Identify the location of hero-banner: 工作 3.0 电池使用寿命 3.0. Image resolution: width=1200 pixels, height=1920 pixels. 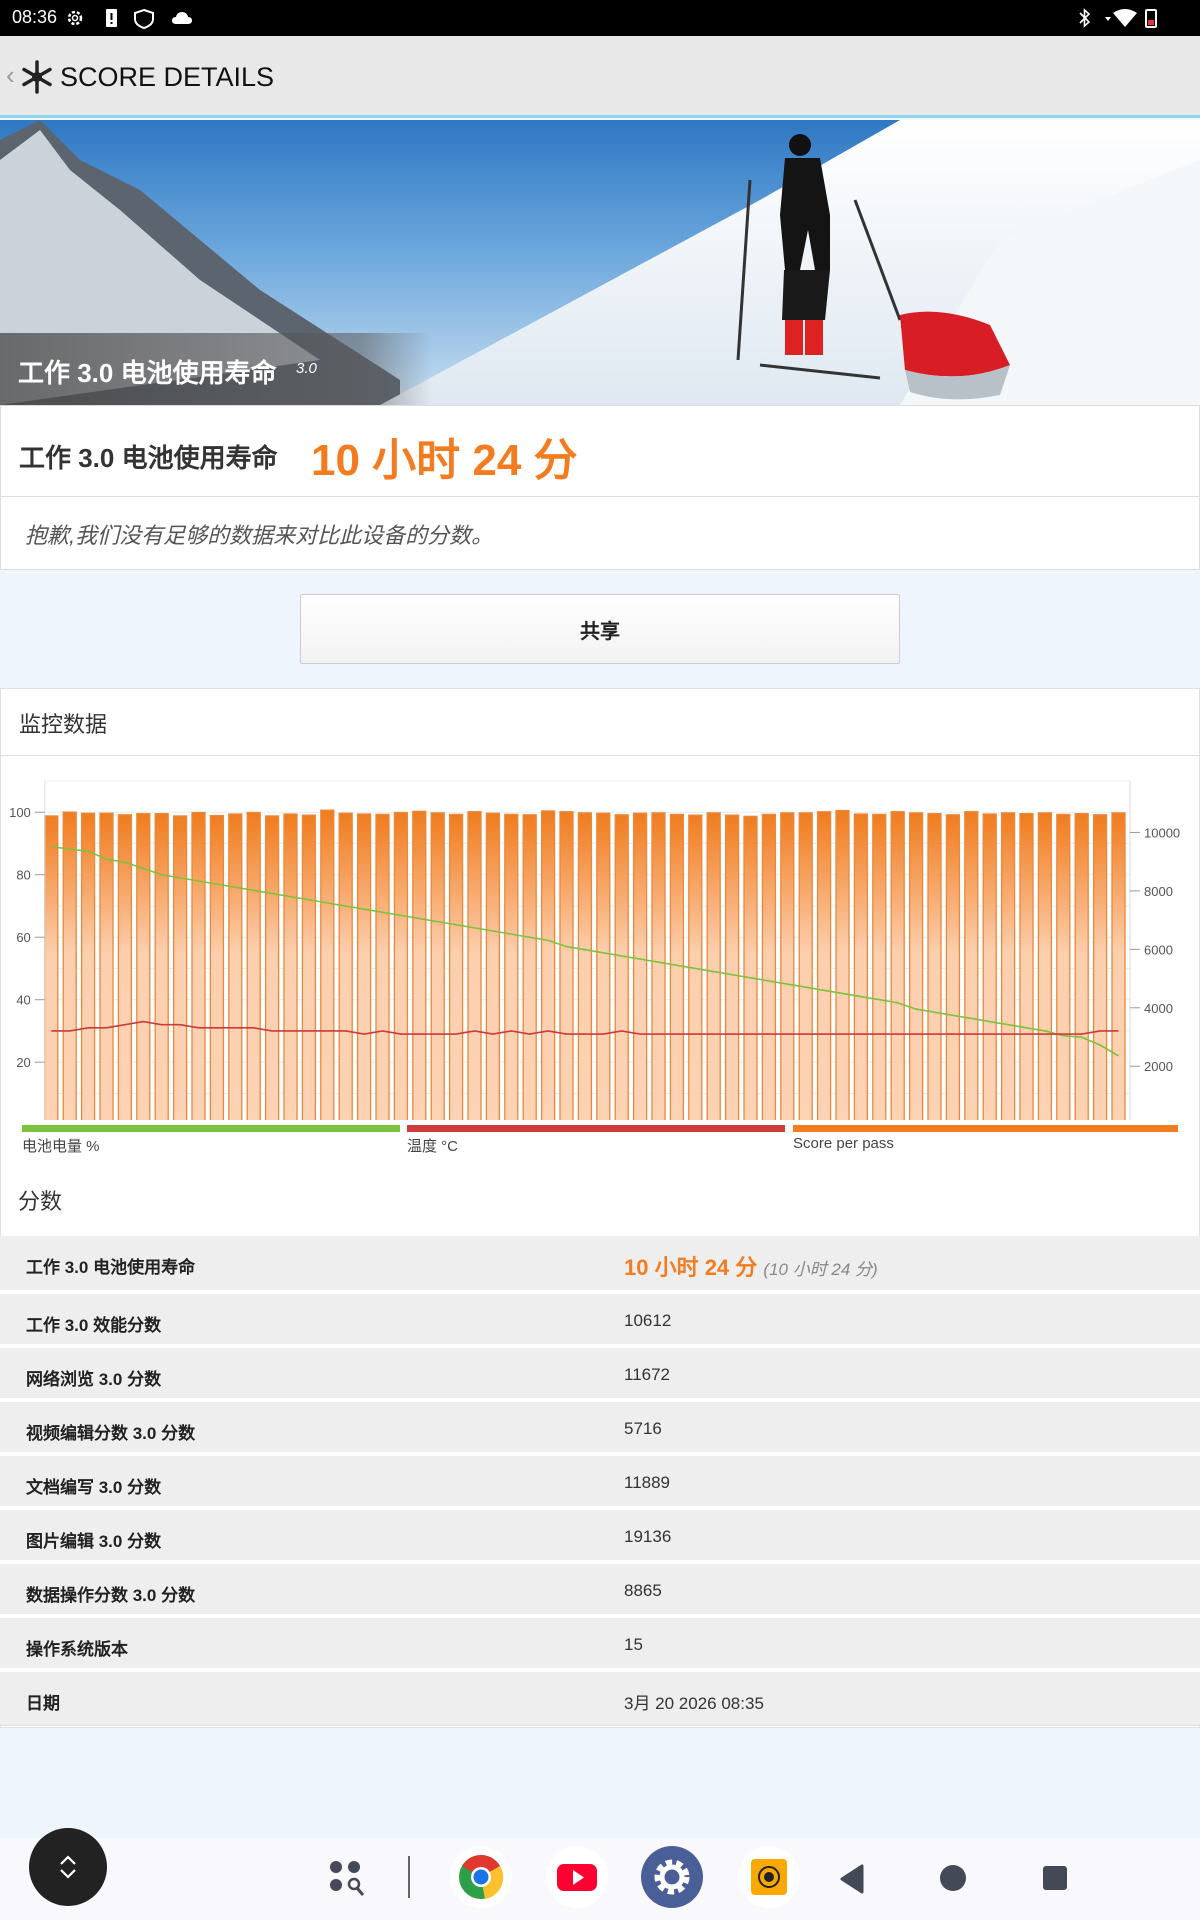
(600, 262).